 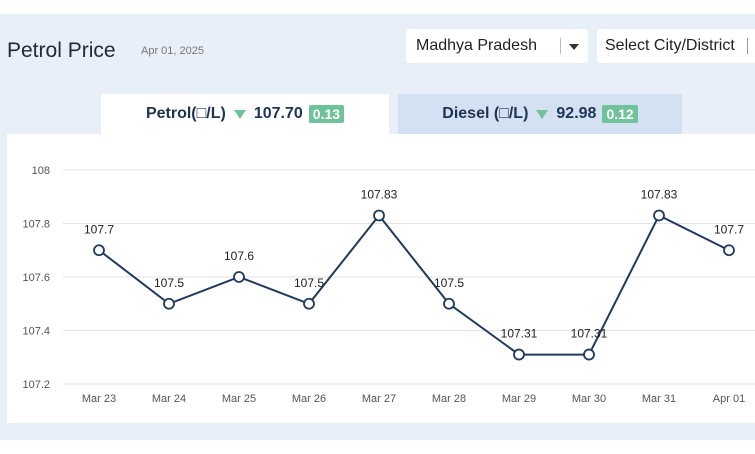 I want to click on tab-diesel-label: Diesel (□/L), so click(x=485, y=113).